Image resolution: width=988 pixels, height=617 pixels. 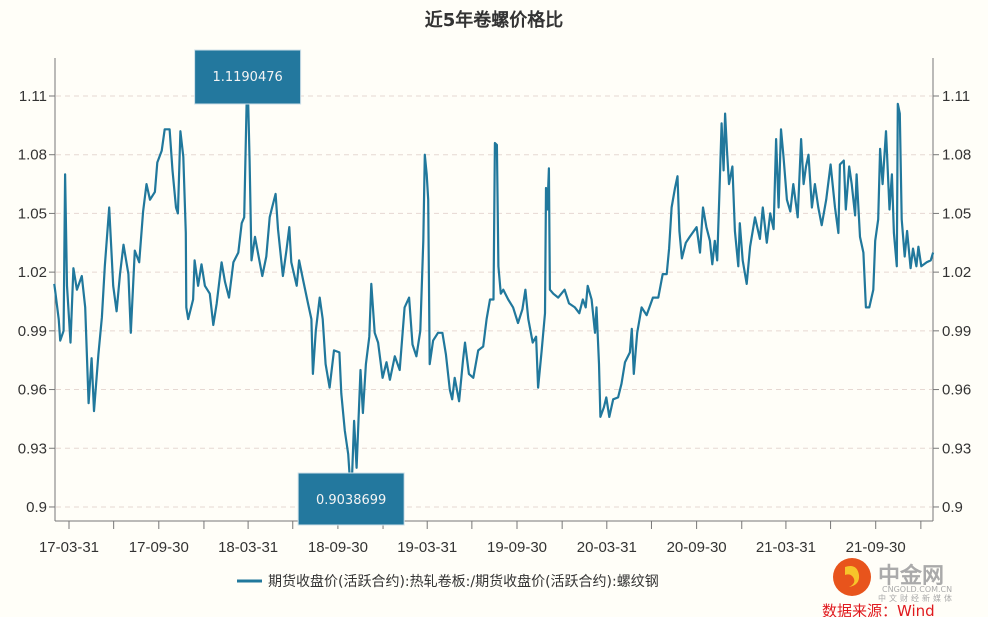 What do you see at coordinates (338, 547) in the screenshot?
I see `x-tick-label: 18-09-30` at bounding box center [338, 547].